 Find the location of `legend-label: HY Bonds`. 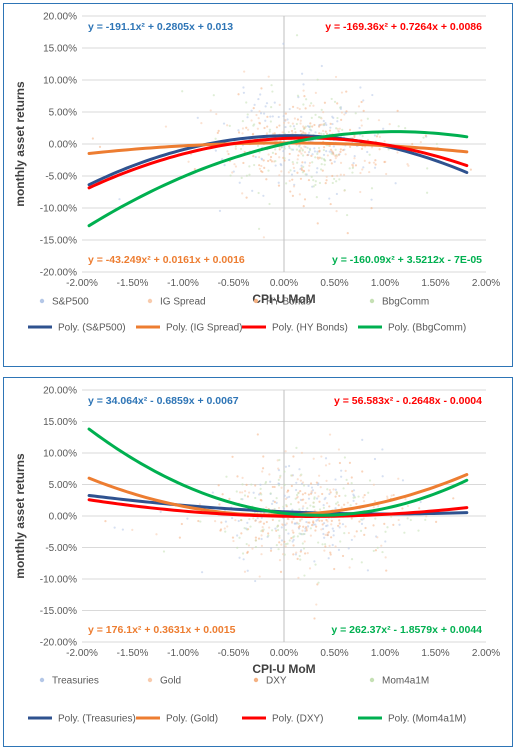

legend-label: HY Bonds is located at coordinates (288, 302).